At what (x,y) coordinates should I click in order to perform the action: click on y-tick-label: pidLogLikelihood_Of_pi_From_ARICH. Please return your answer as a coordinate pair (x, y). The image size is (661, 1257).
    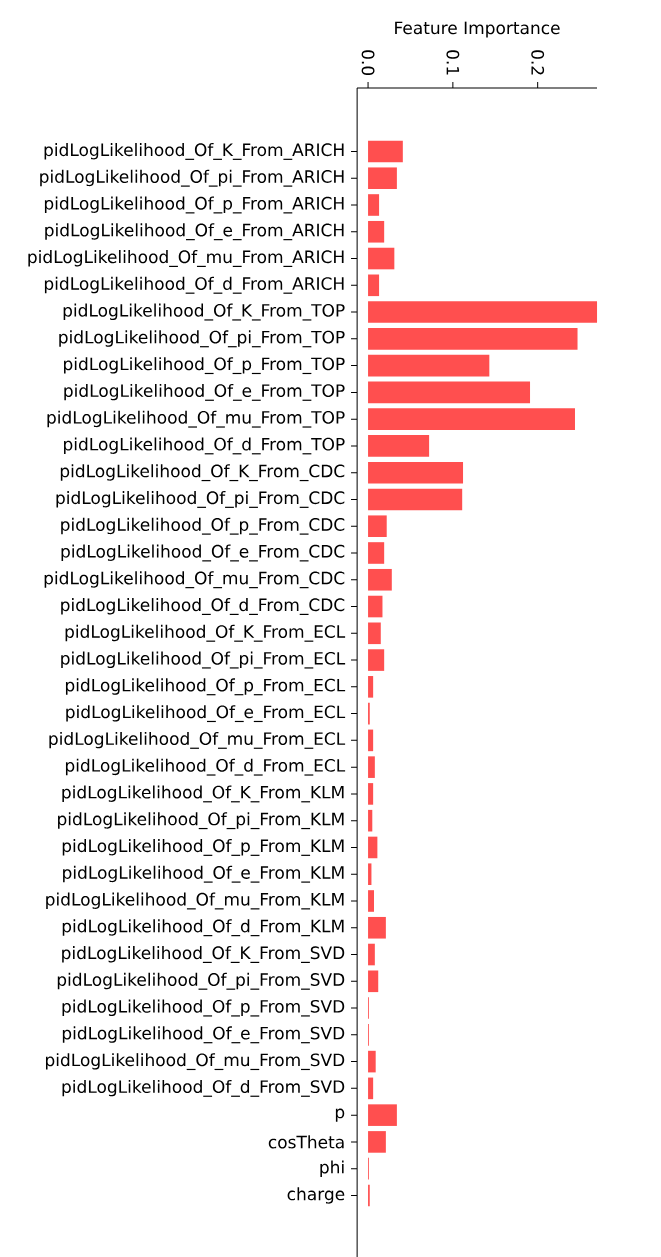
    Looking at the image, I should click on (192, 178).